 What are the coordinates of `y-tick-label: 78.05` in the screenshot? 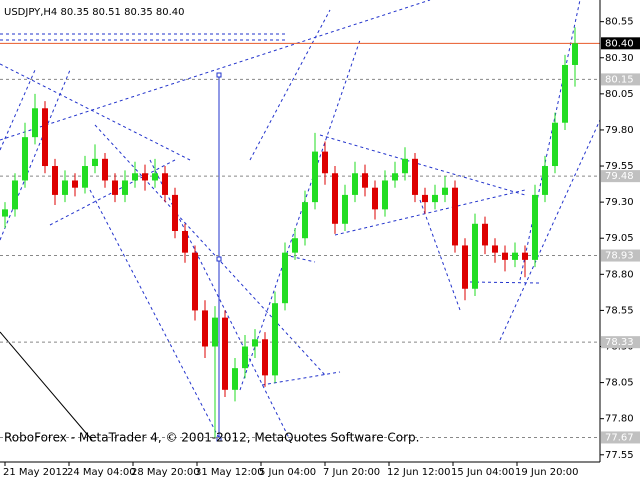 It's located at (619, 383).